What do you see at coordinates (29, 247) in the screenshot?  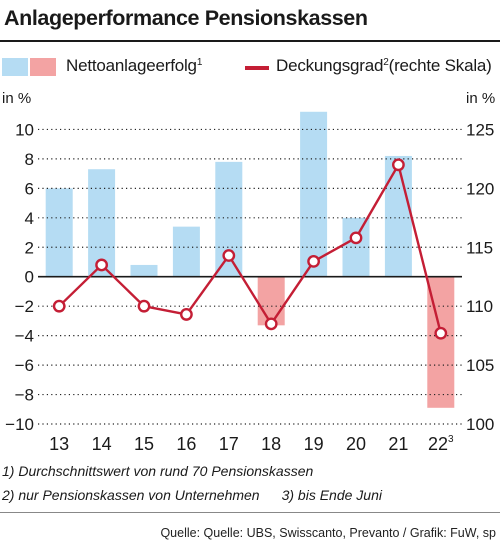 I see `left-tick-label: 2` at bounding box center [29, 247].